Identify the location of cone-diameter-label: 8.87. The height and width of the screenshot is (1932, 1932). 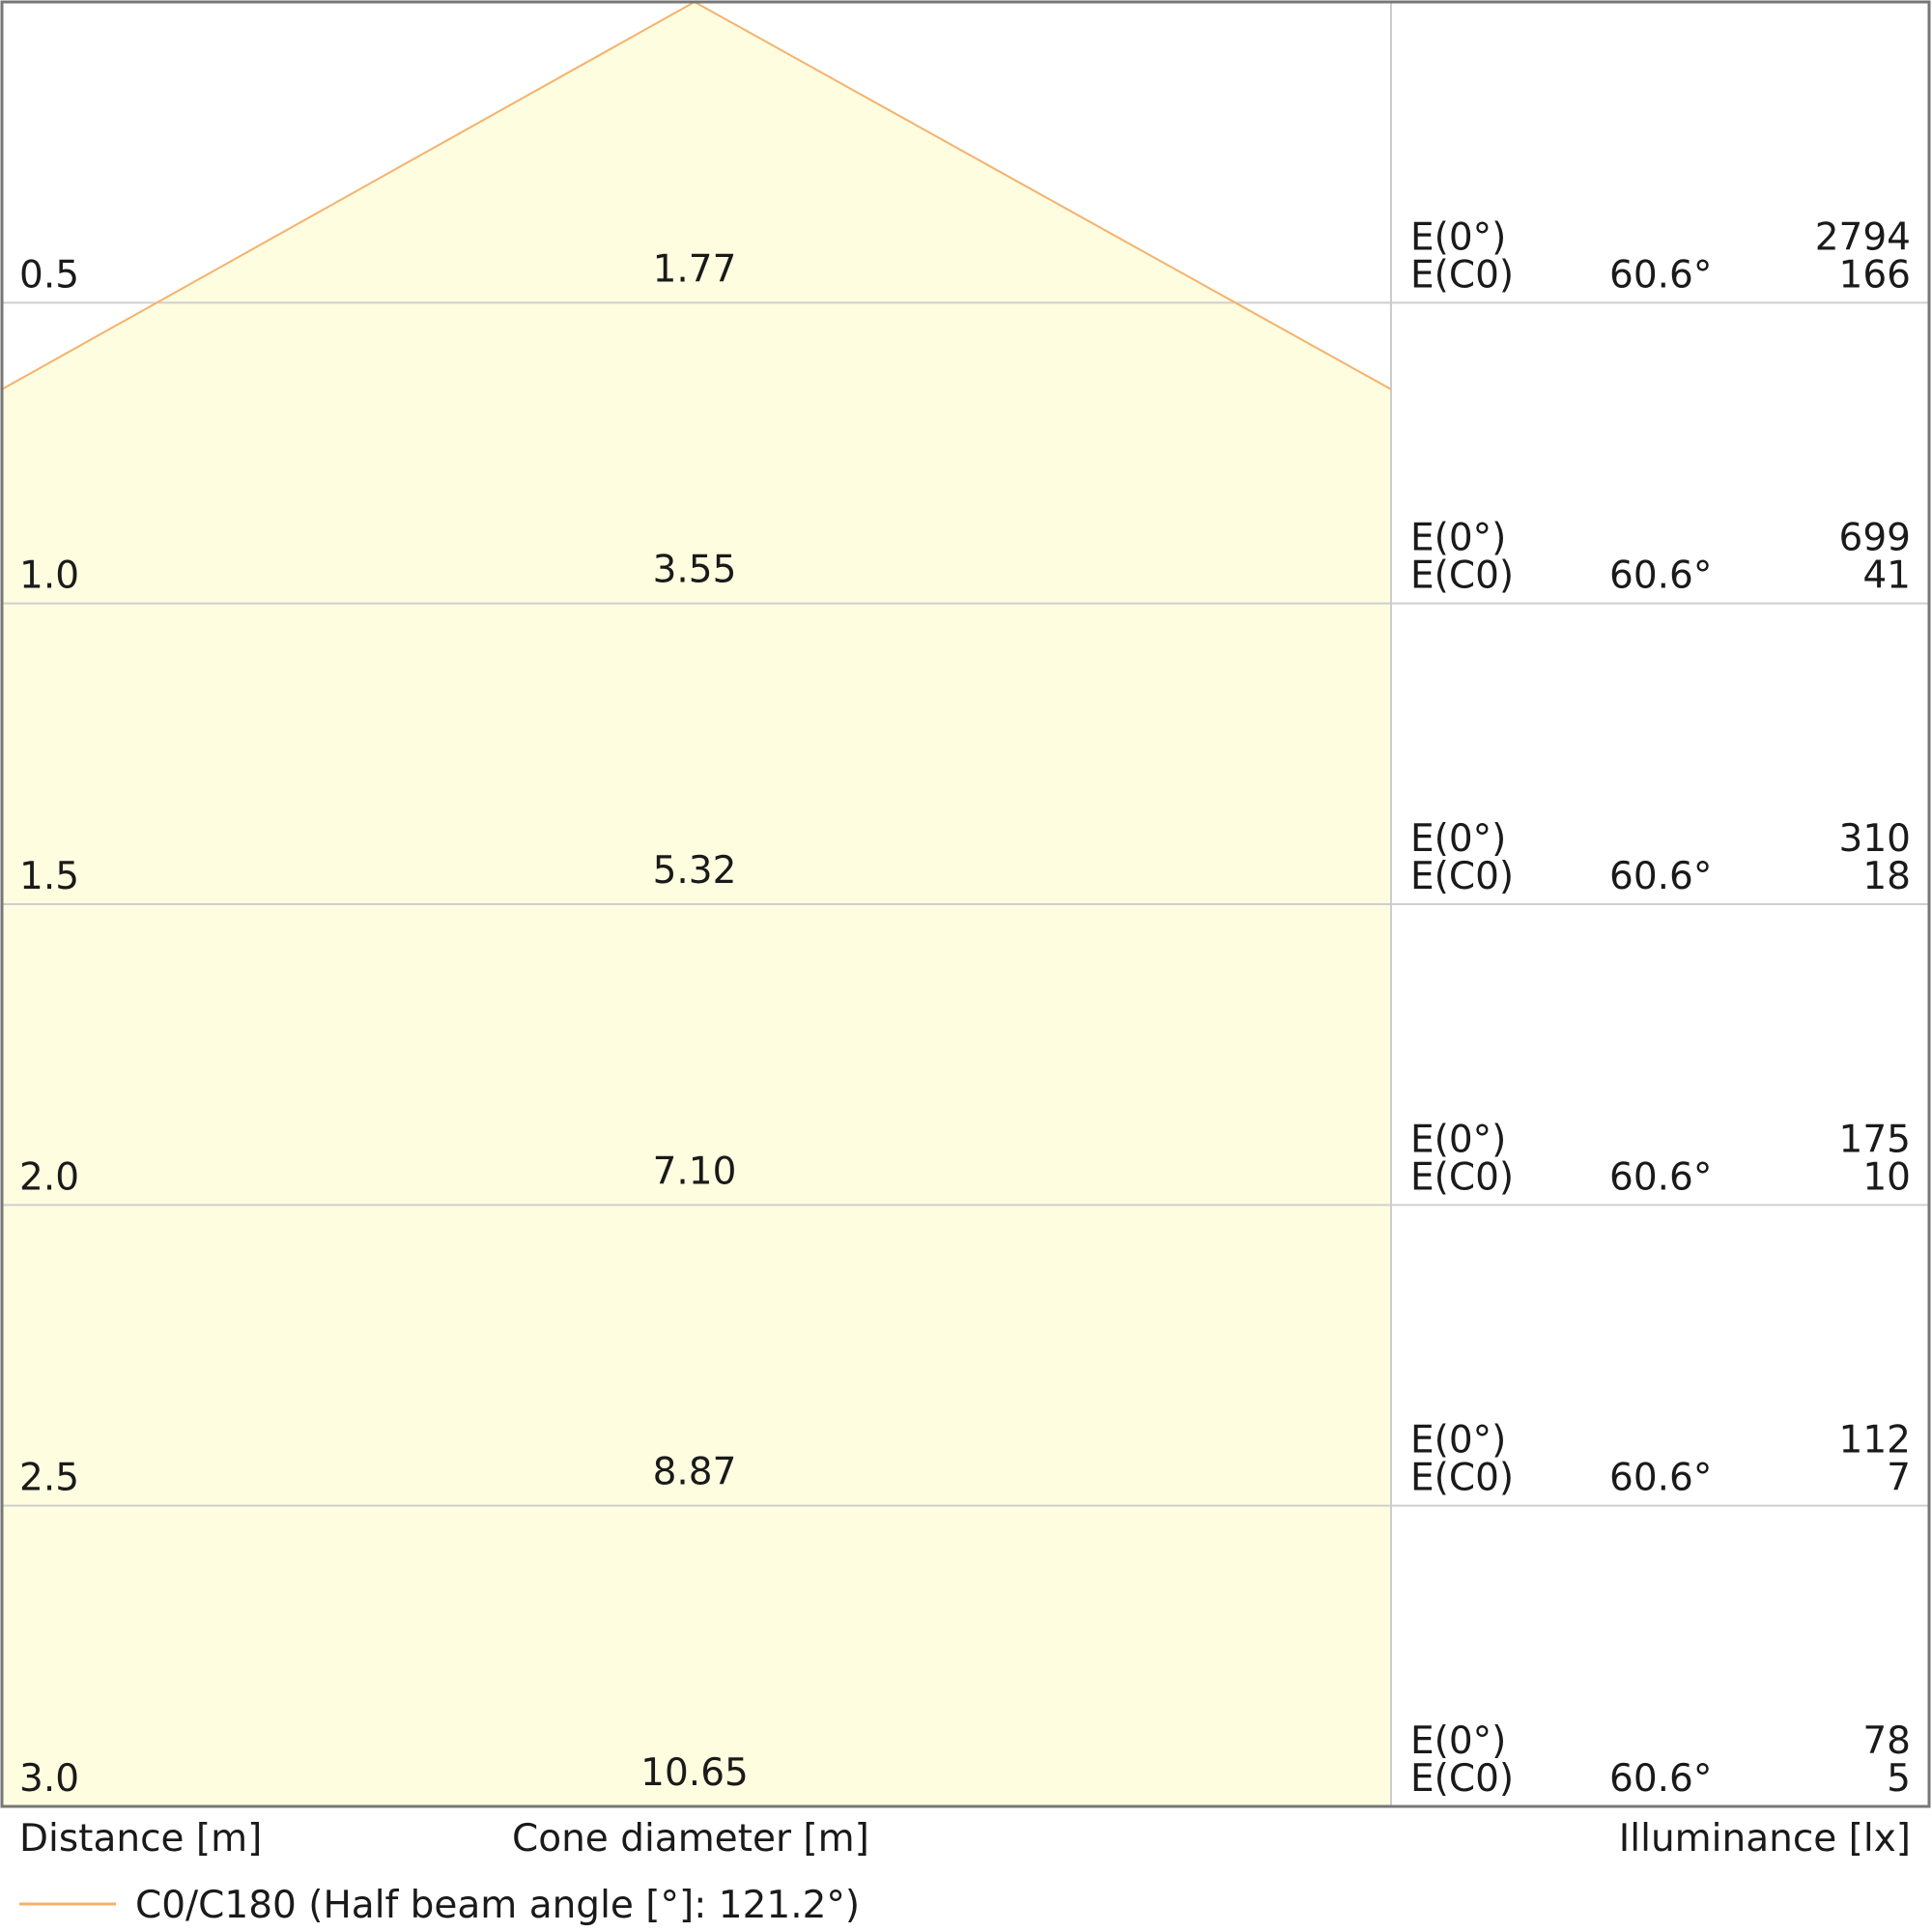
(695, 1472).